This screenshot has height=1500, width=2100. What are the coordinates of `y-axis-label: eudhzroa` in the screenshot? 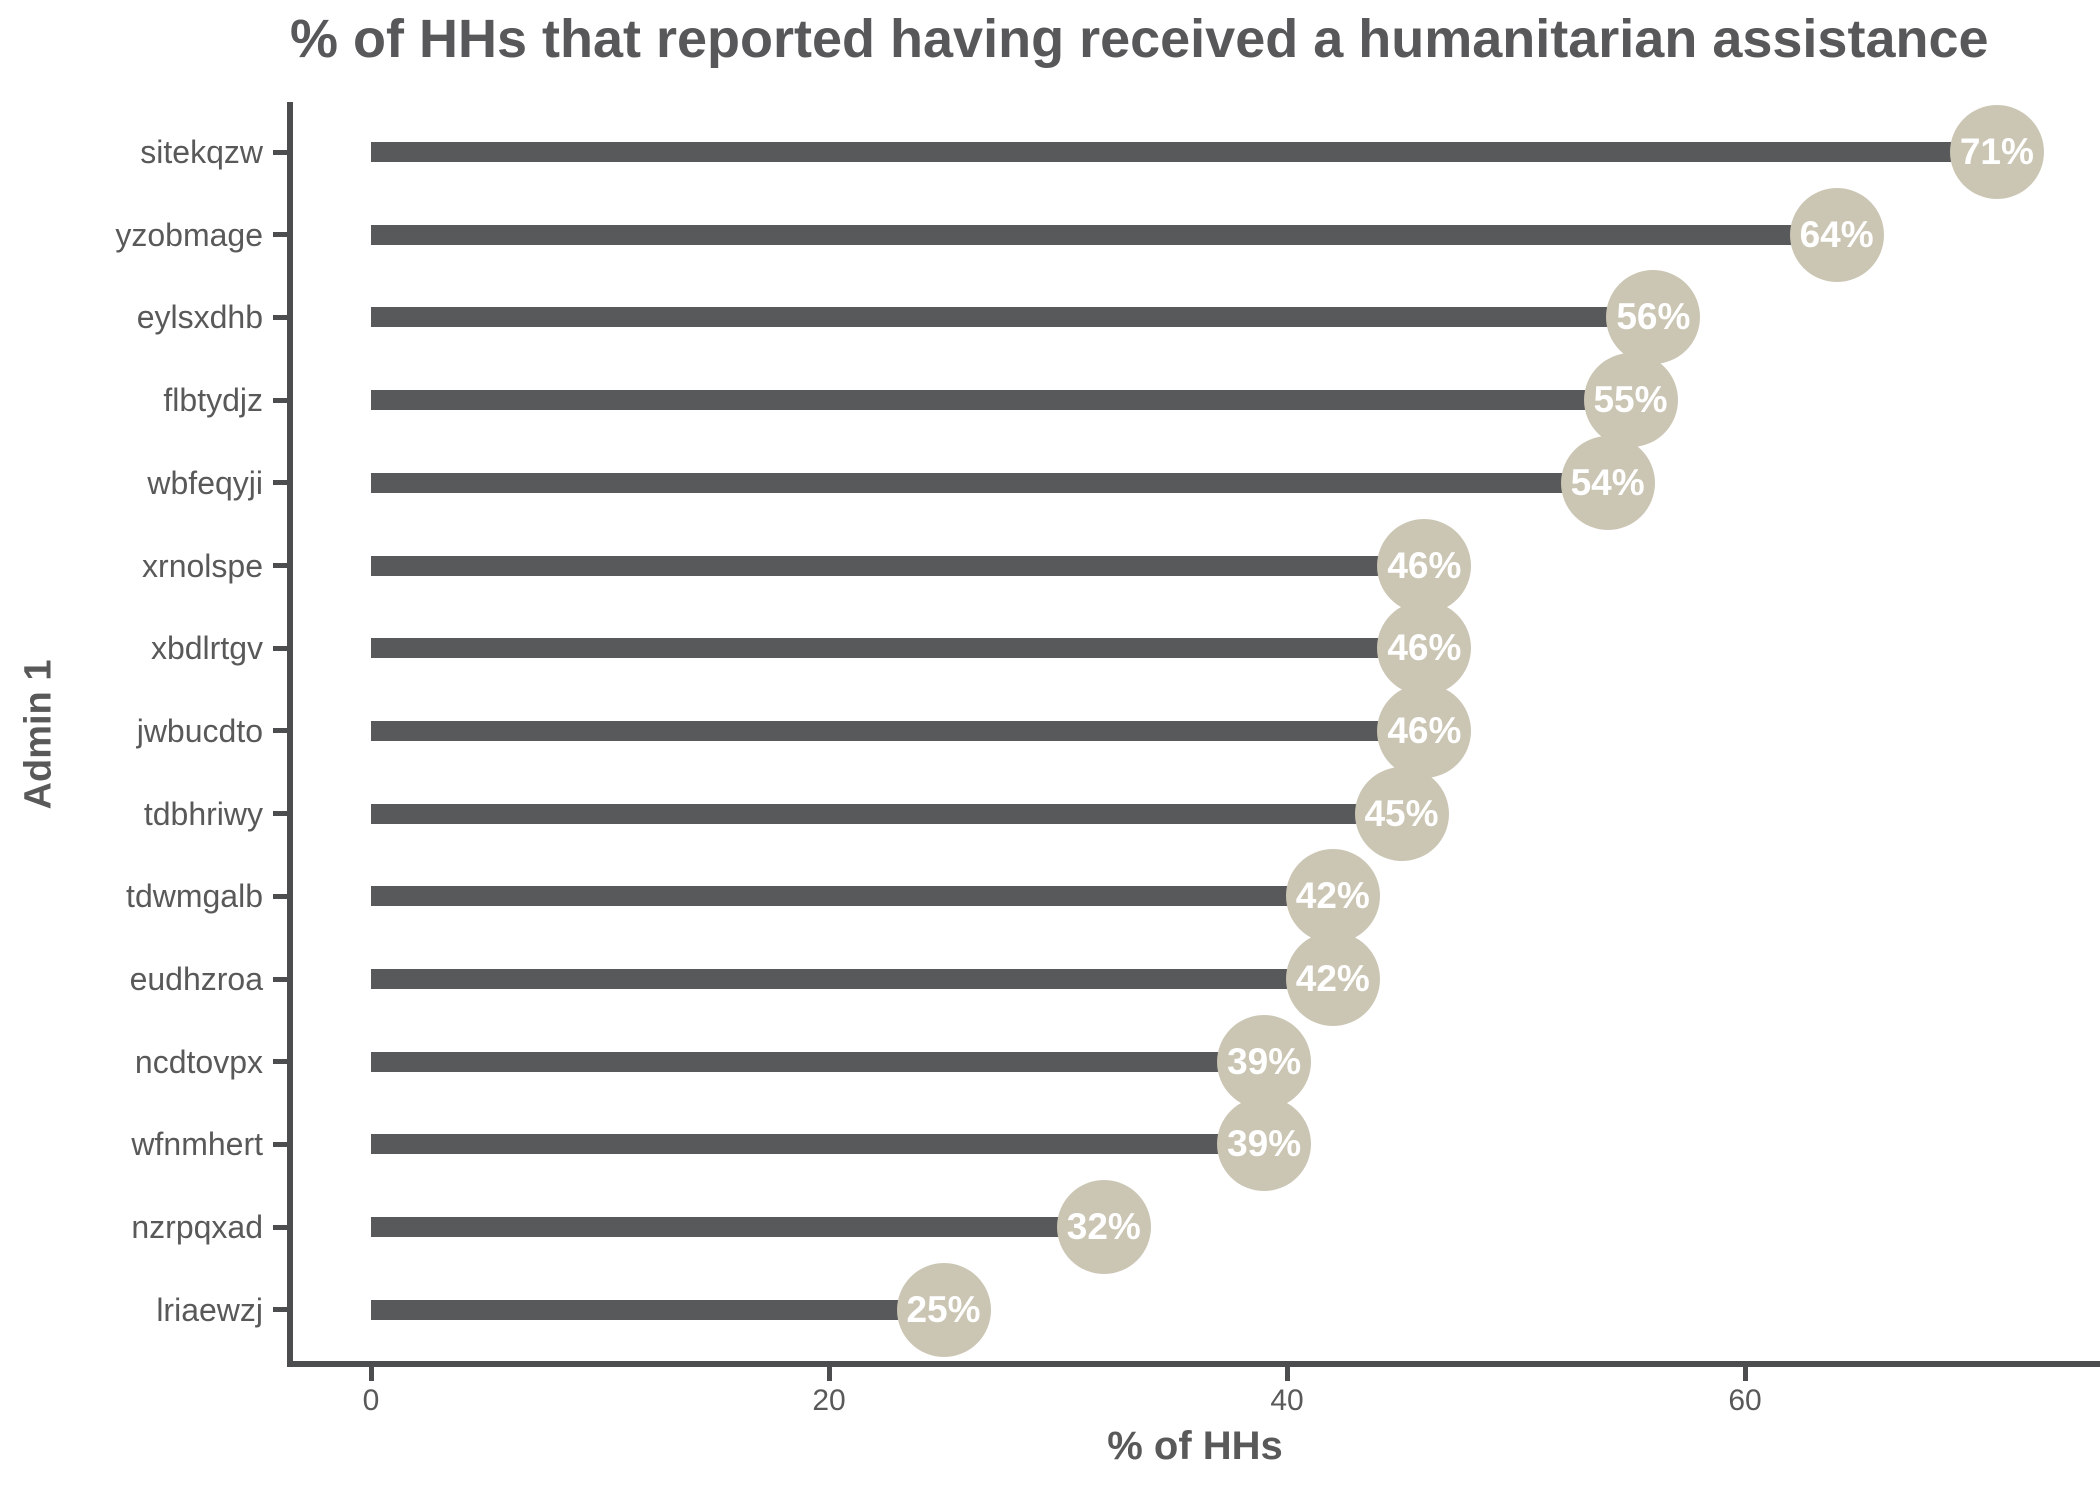 It's located at (196, 979).